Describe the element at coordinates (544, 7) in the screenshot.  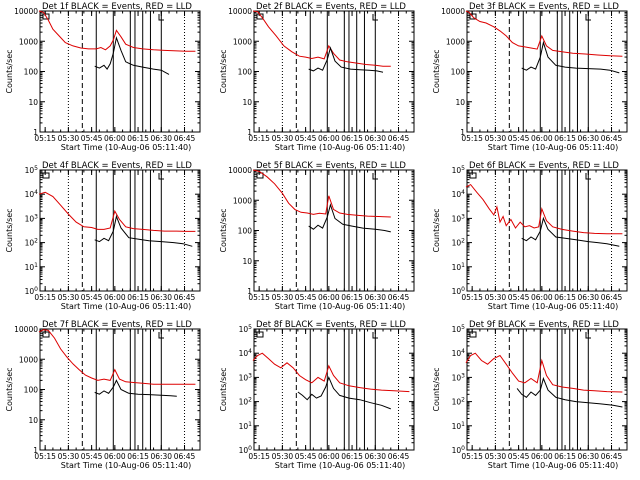
I see `panel-title: Det 3f BLACK = Events, RED = LLD` at that location.